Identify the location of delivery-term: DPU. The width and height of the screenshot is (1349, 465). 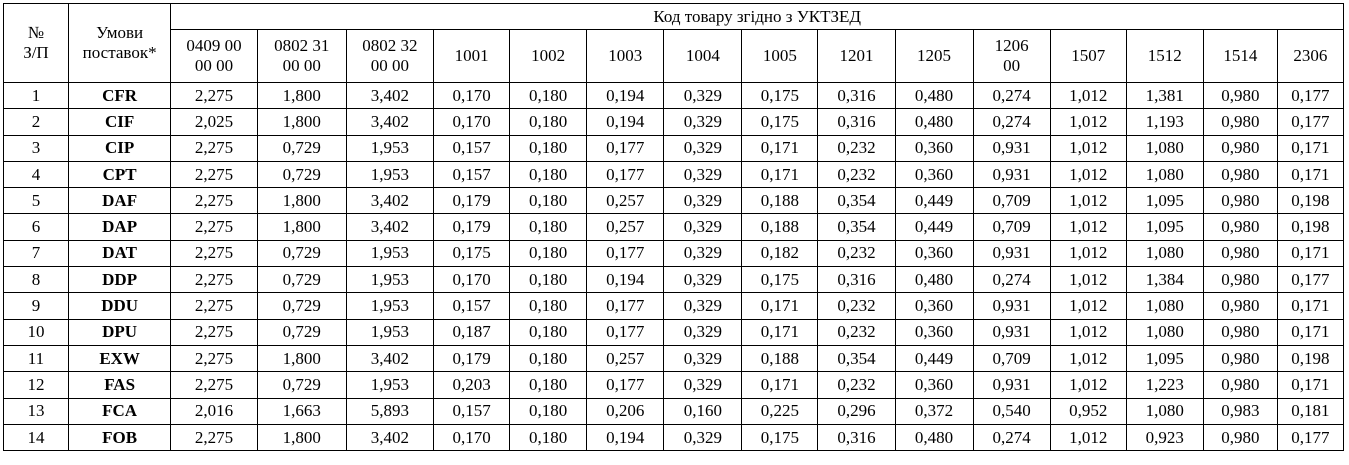
(119, 332).